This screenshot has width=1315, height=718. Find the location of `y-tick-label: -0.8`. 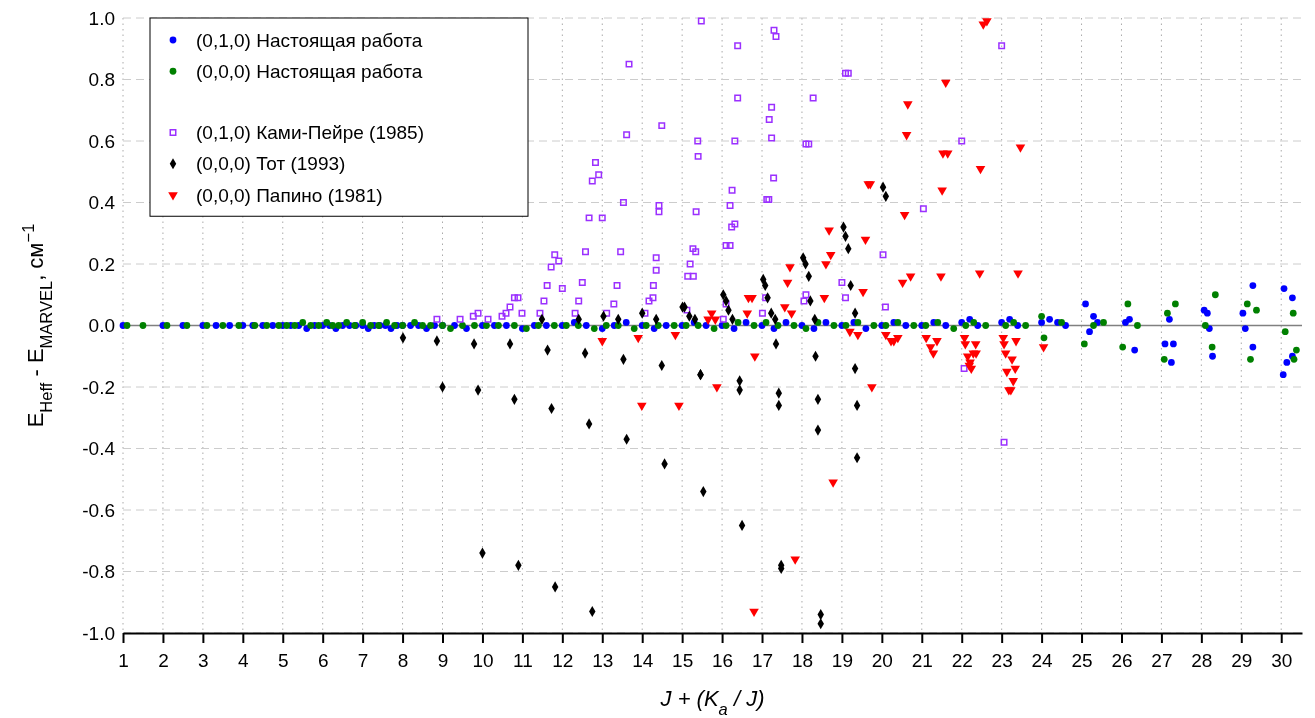

y-tick-label: -0.8 is located at coordinates (98, 572).